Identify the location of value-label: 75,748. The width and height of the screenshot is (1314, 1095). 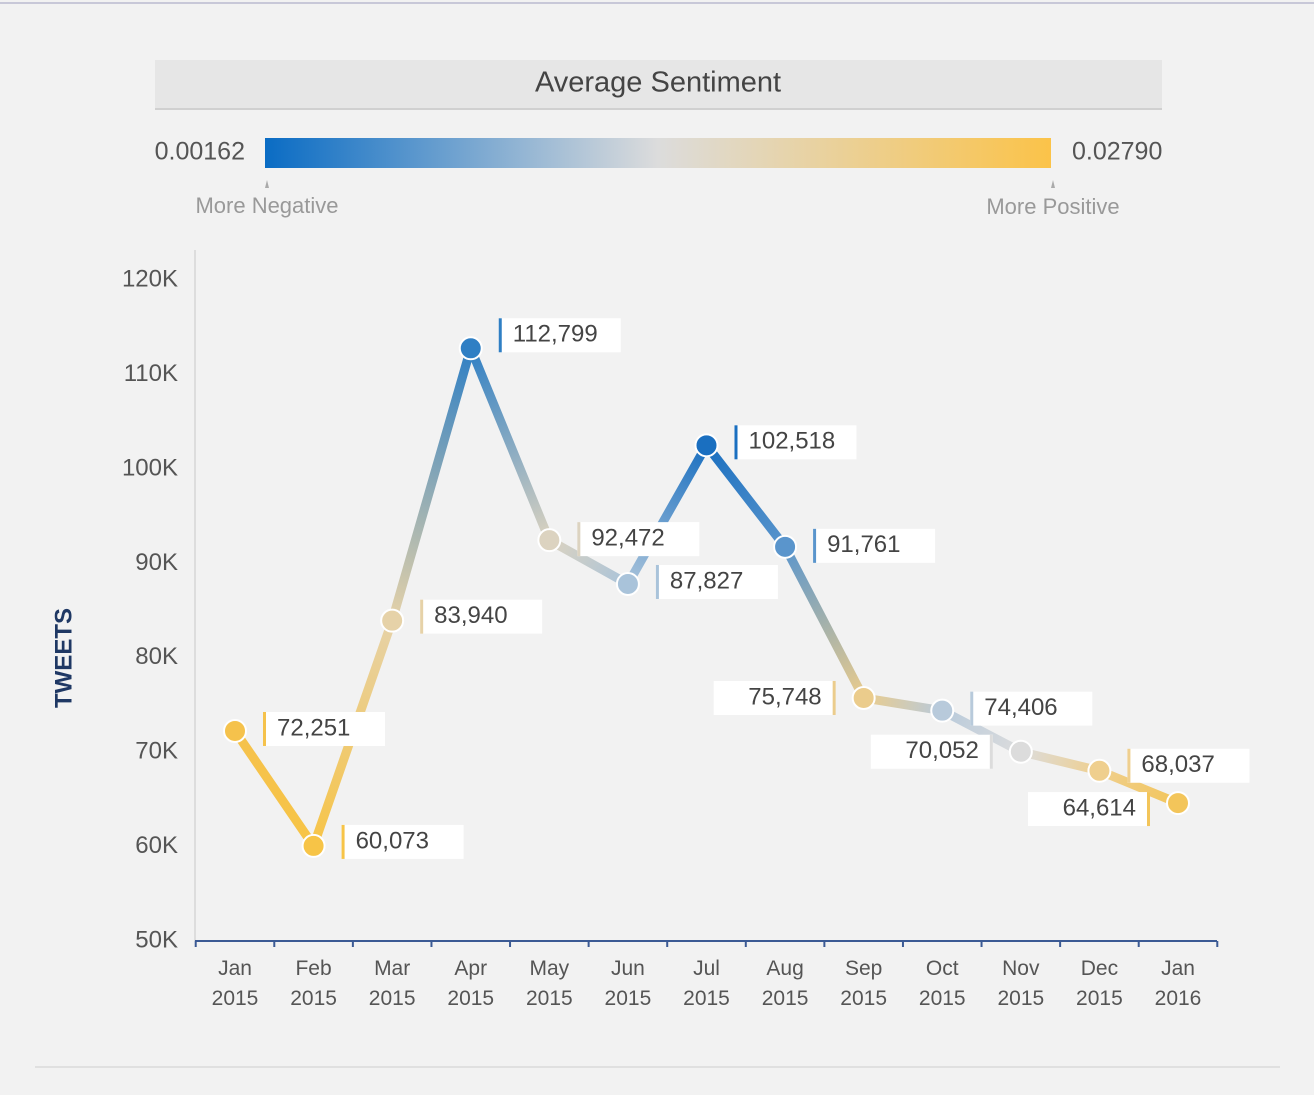
(784, 696).